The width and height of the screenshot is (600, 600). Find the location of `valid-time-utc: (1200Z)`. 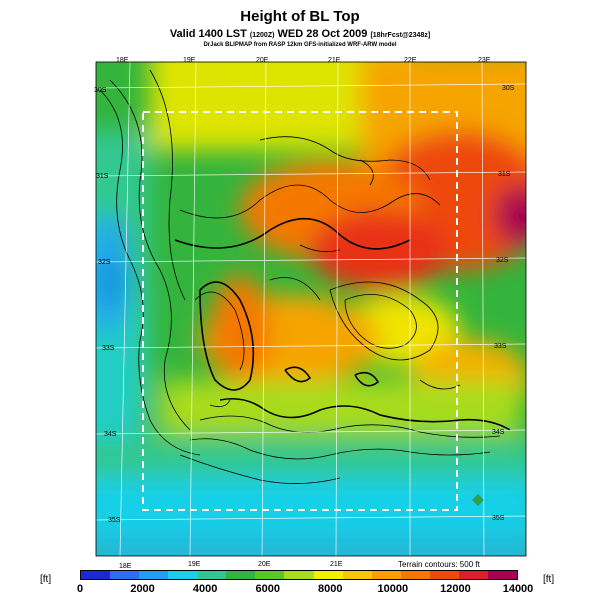

valid-time-utc: (1200Z) is located at coordinates (262, 35).